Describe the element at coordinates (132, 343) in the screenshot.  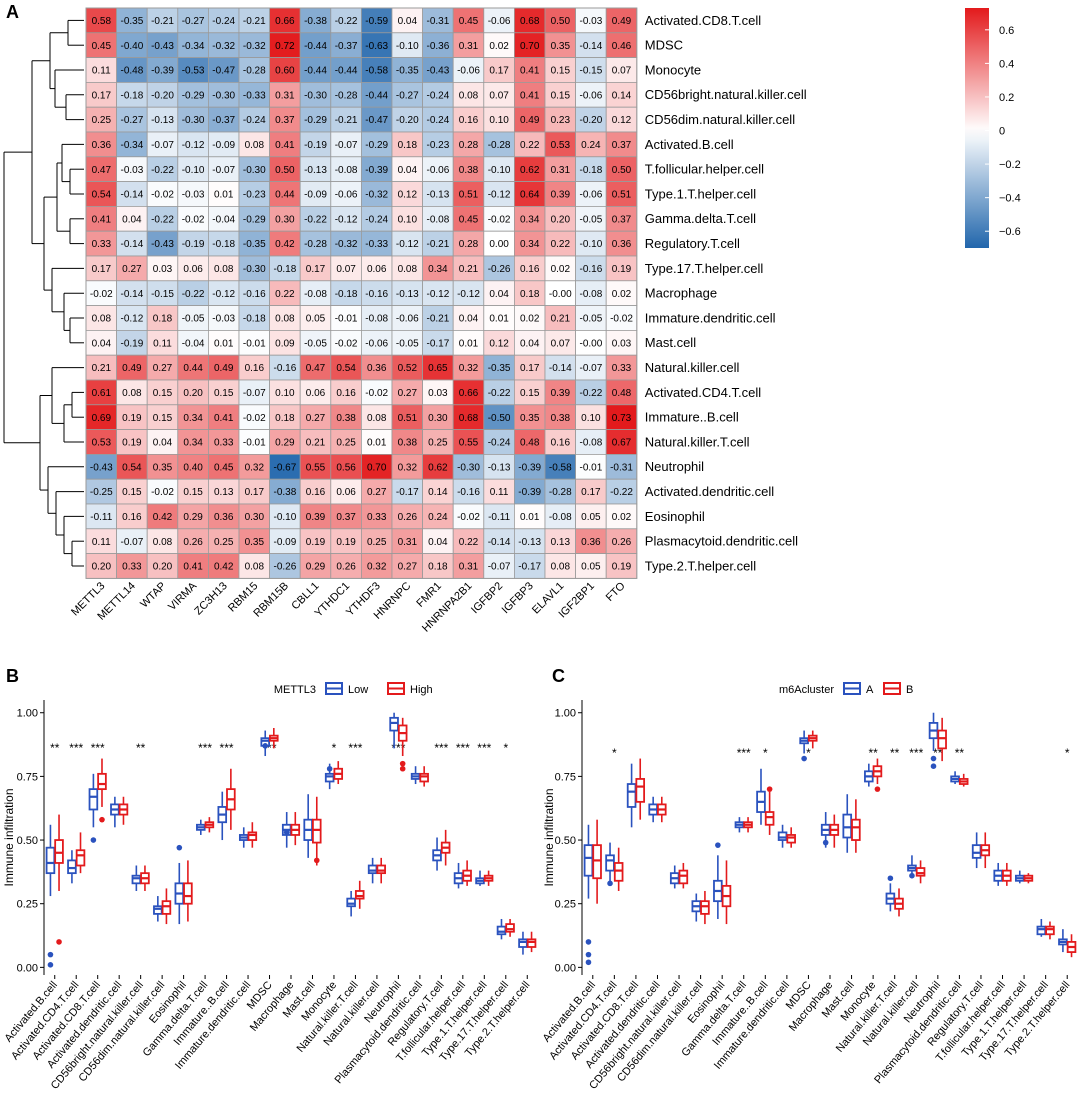
I see `heatmap-cell-value: -0.19` at that location.